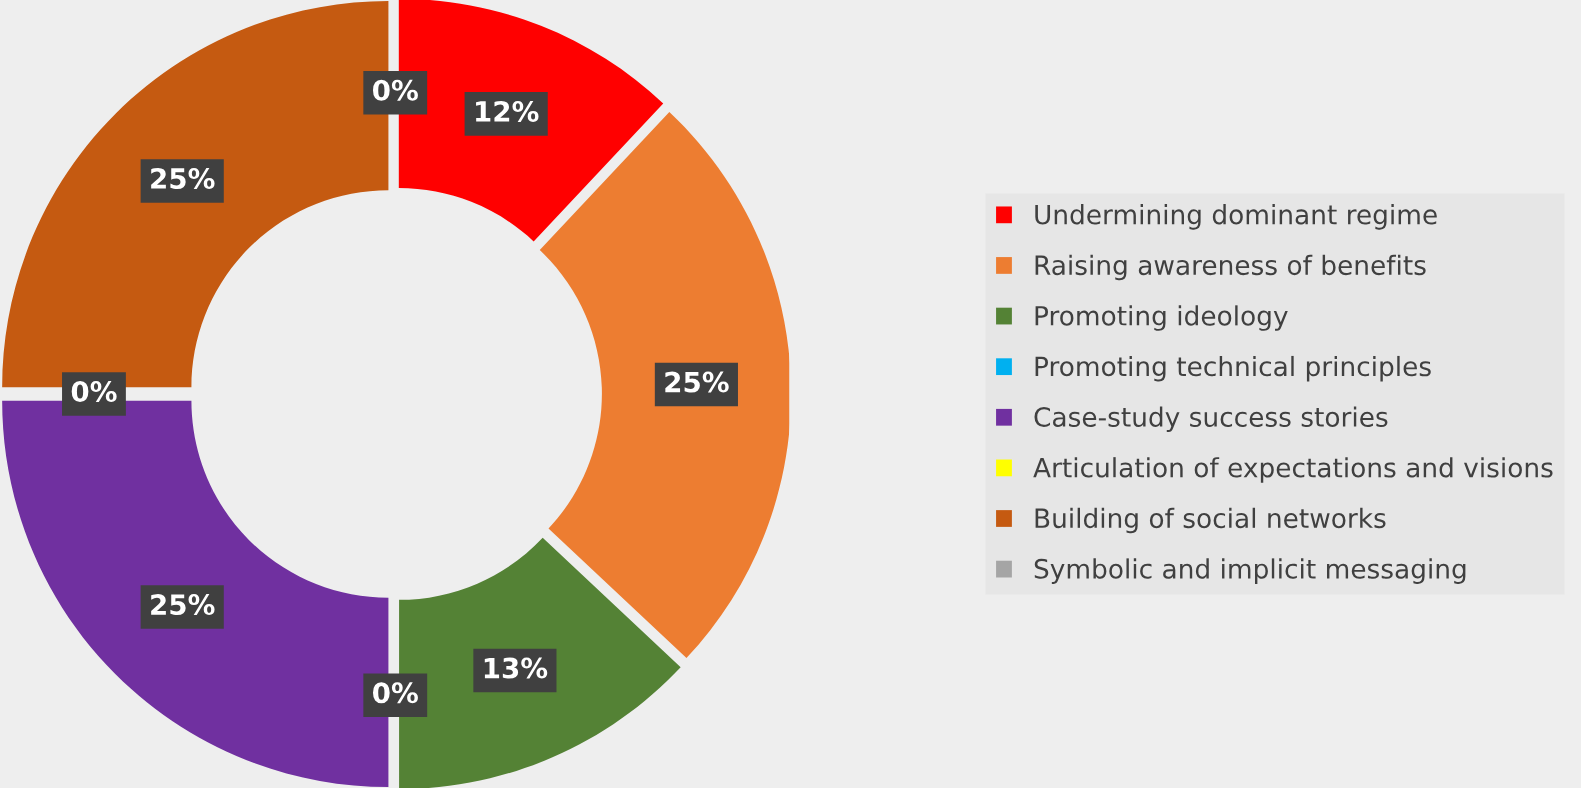  I want to click on legend-label: Symbolic and implicit messaging, so click(1250, 571).